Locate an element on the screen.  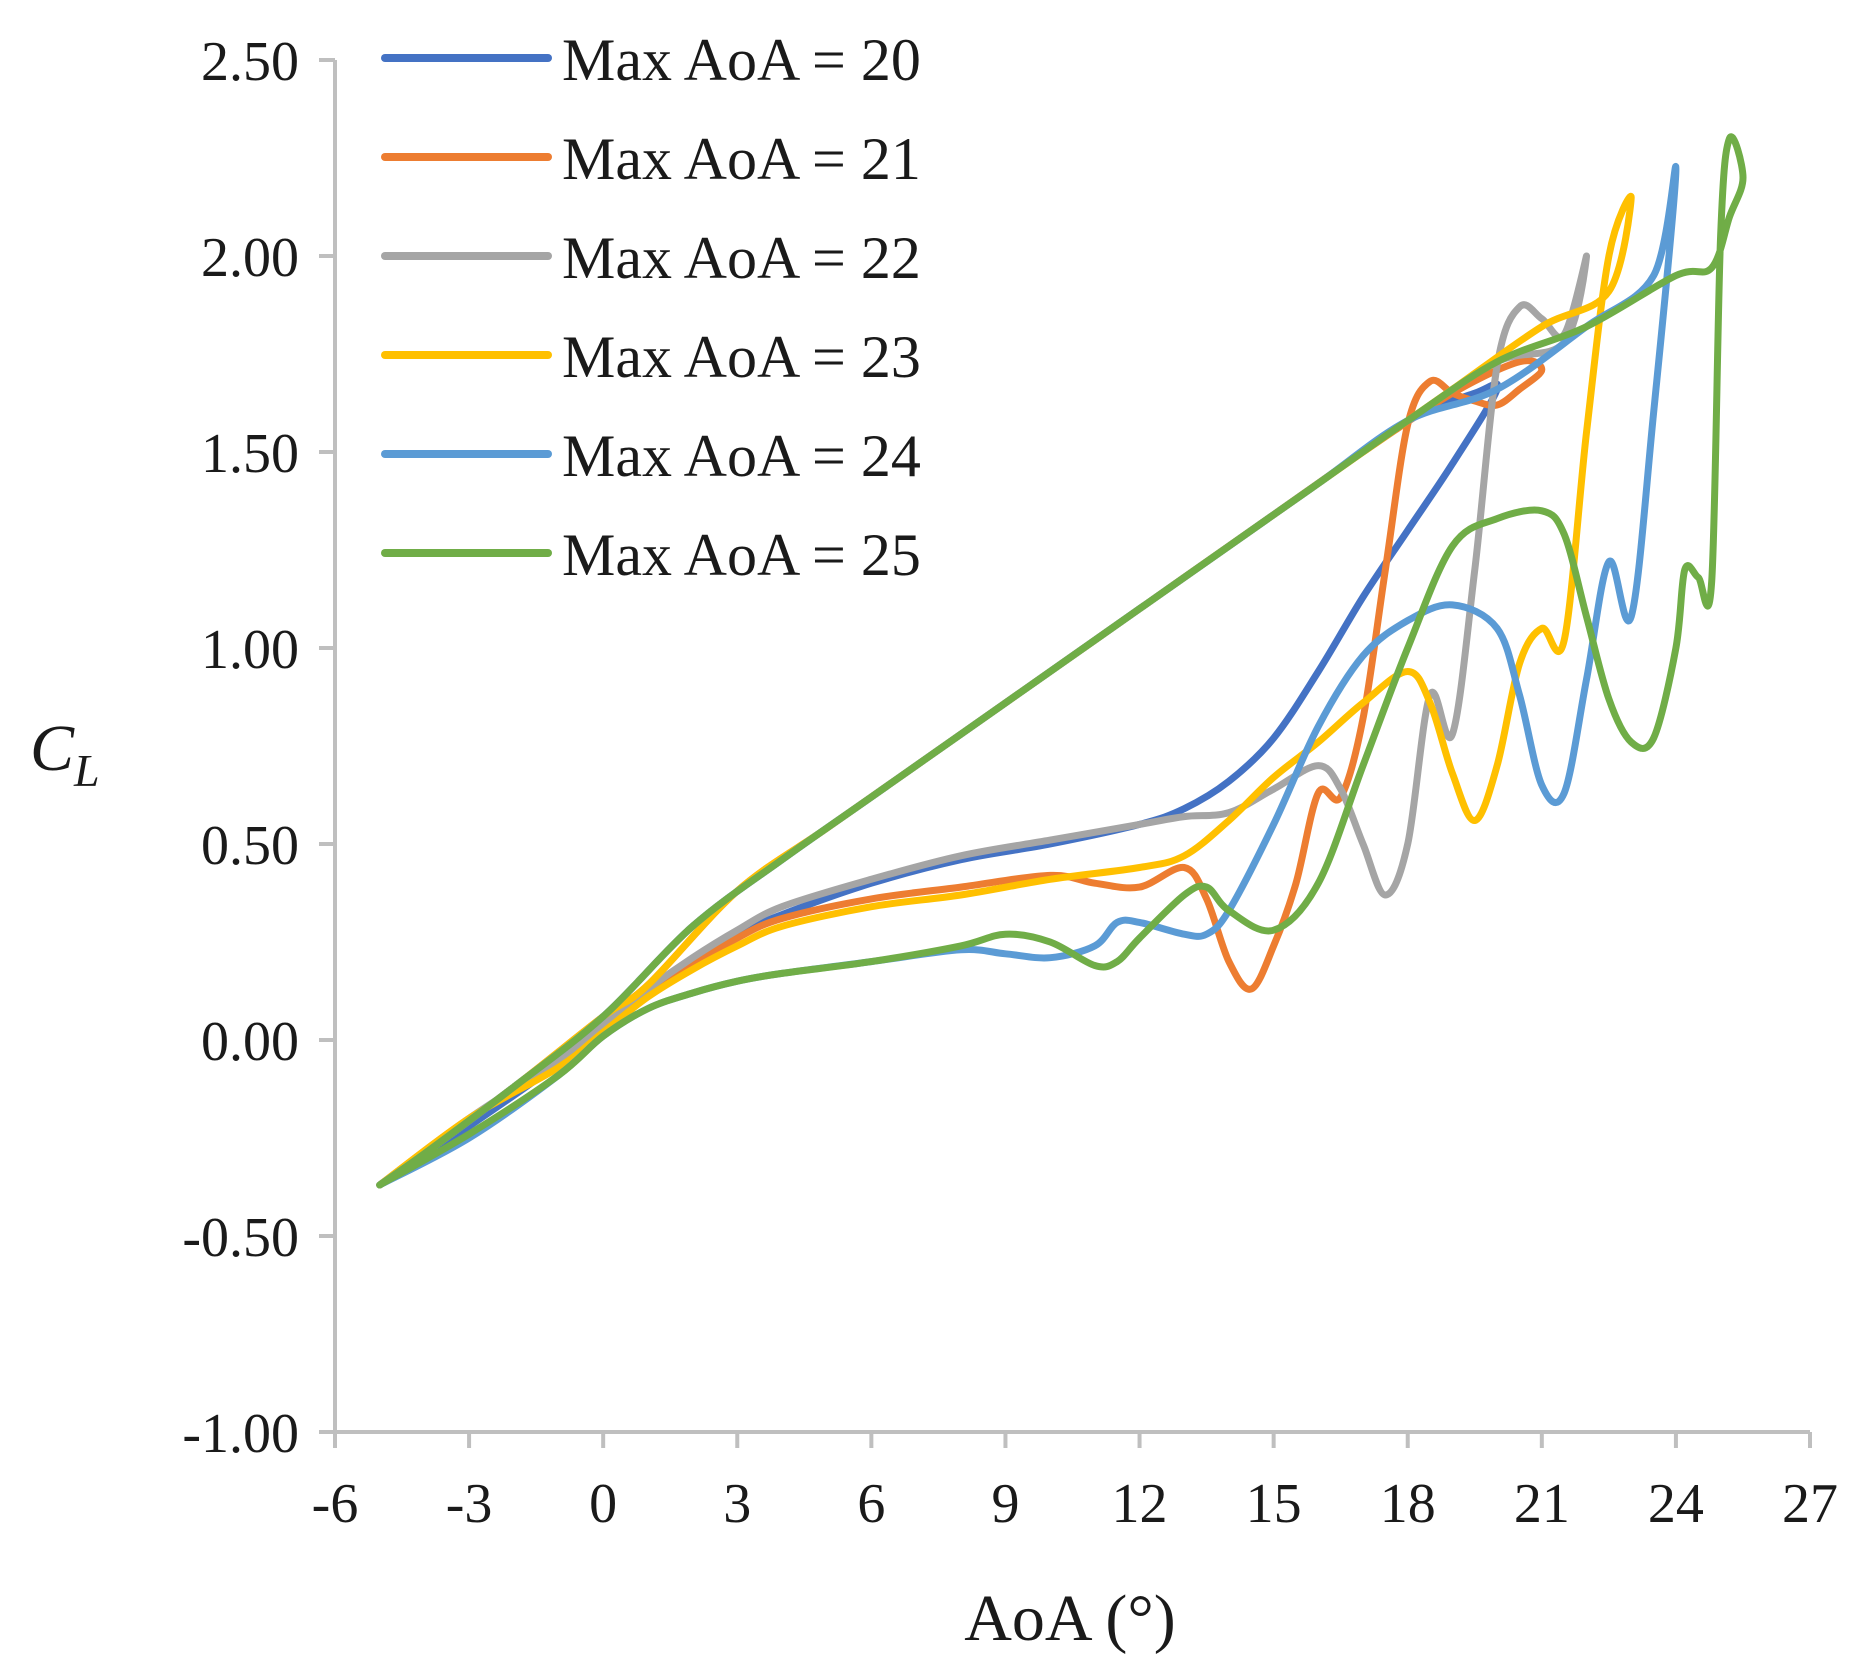
x-tick-label: -3 is located at coordinates (469, 1504).